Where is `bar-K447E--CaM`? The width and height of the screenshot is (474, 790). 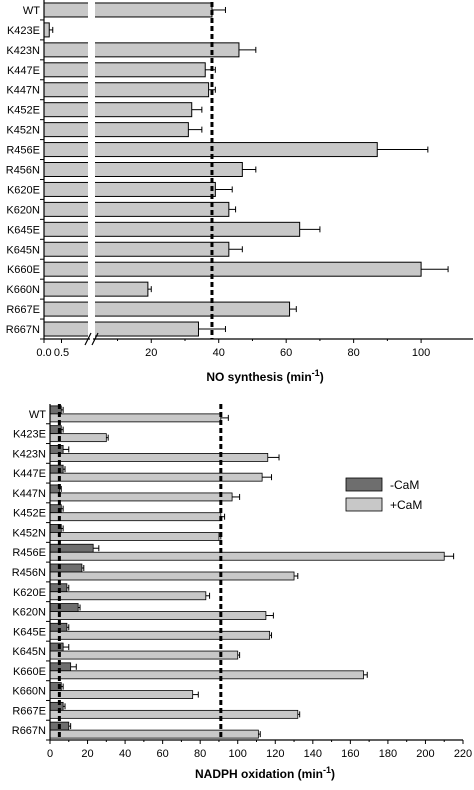
bar-K447E--CaM is located at coordinates (56, 469).